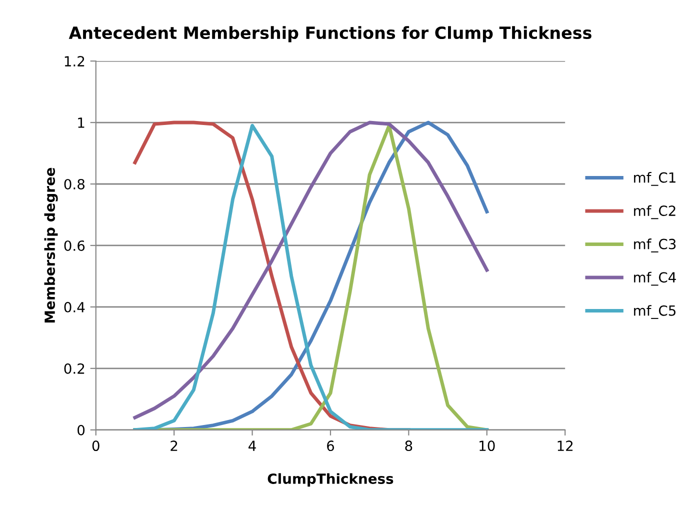 This screenshot has width=680, height=513. What do you see at coordinates (51, 245) in the screenshot?
I see `y-axis-title: Membership degree` at bounding box center [51, 245].